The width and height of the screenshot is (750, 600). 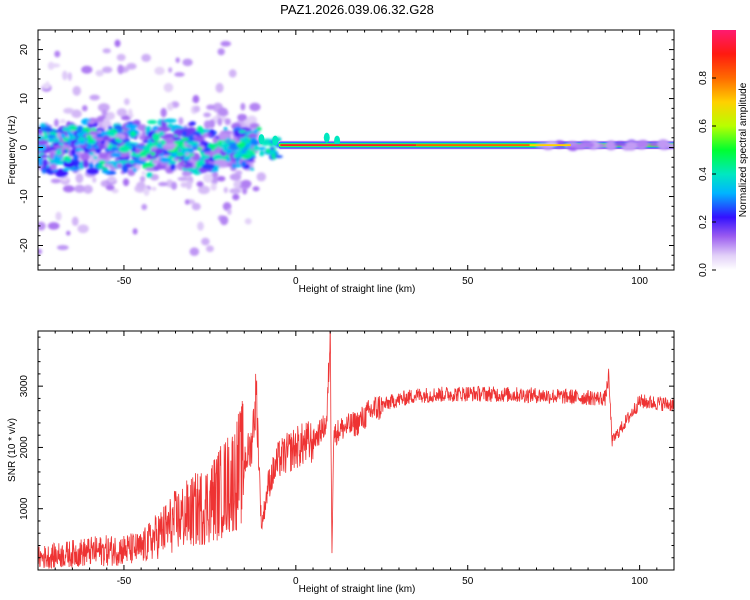 I want to click on x-tick-label: -50, so click(x=124, y=581).